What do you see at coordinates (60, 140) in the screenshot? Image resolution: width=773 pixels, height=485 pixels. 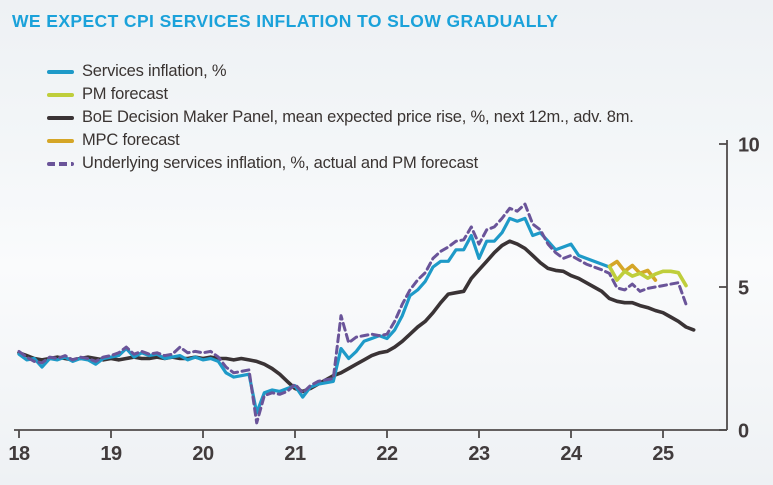 I see `mpc-forecast-line-swatch-icon` at bounding box center [60, 140].